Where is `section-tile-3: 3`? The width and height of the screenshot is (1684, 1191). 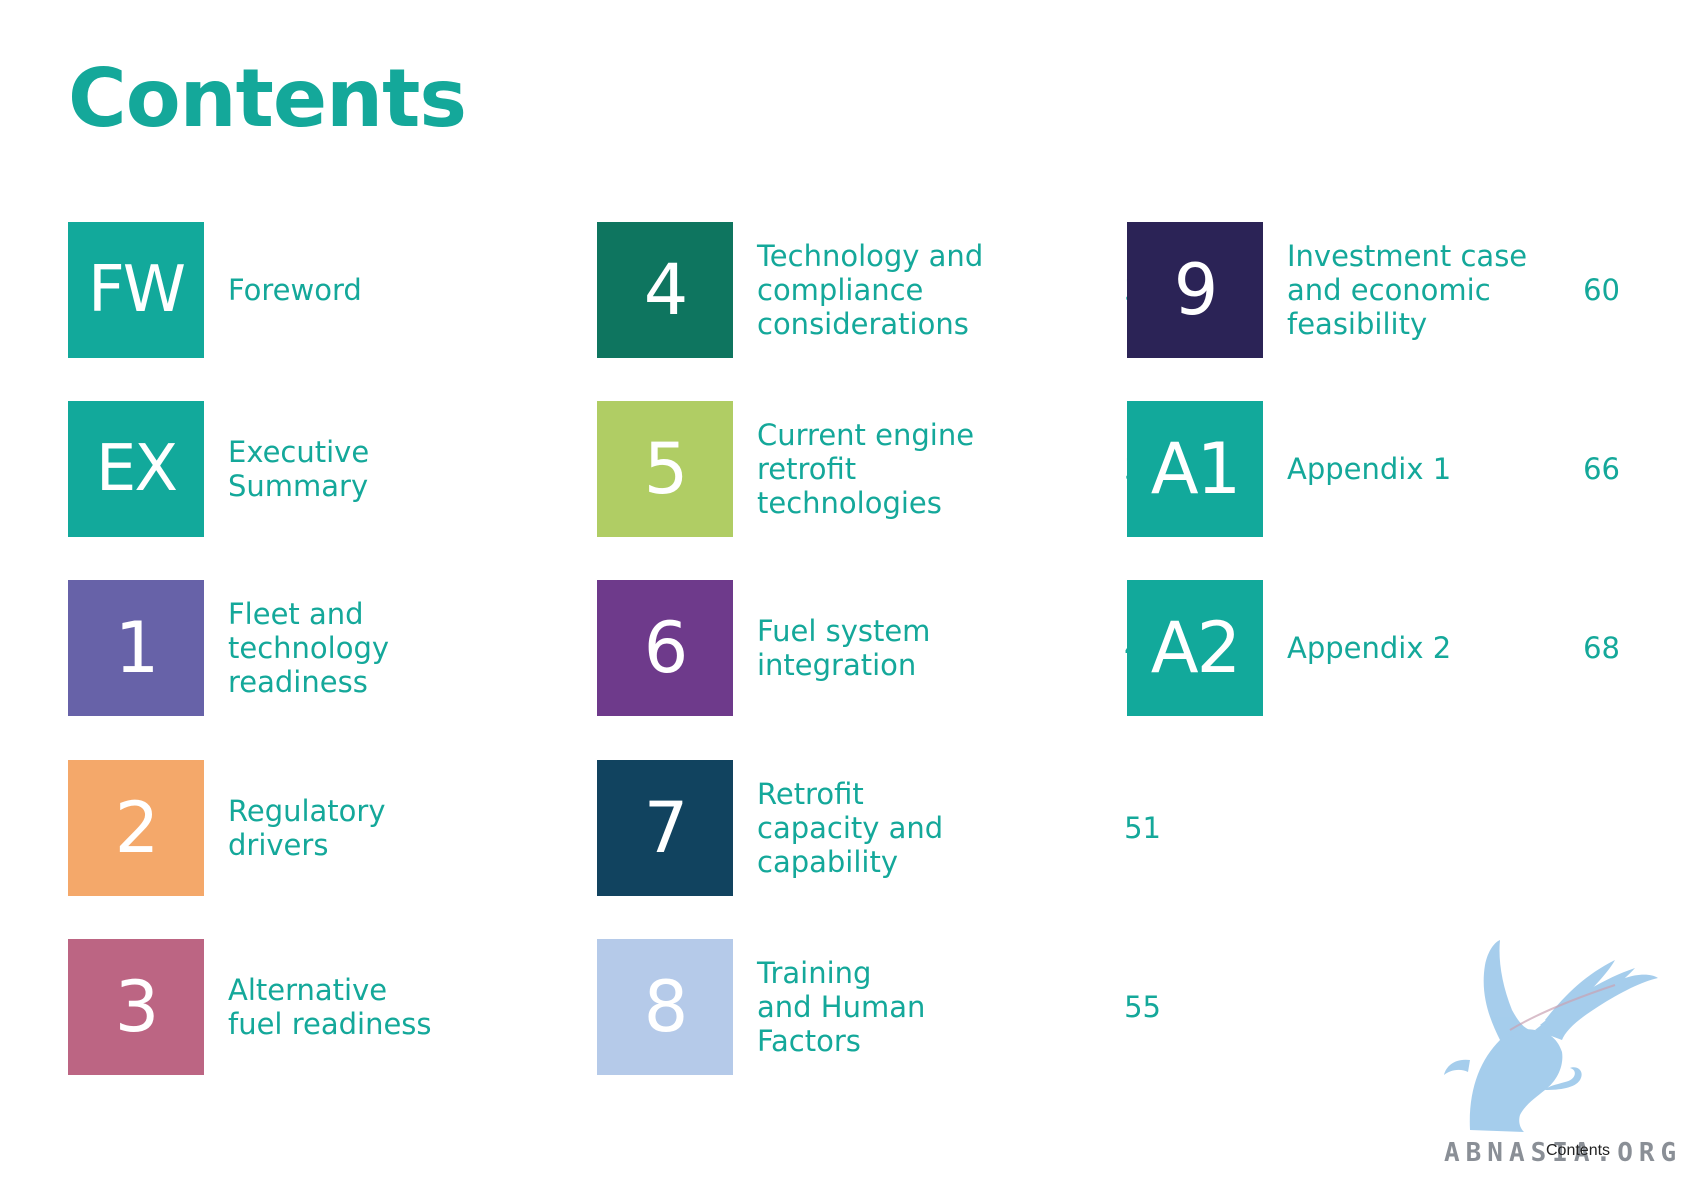 section-tile-3: 3 is located at coordinates (136, 1007).